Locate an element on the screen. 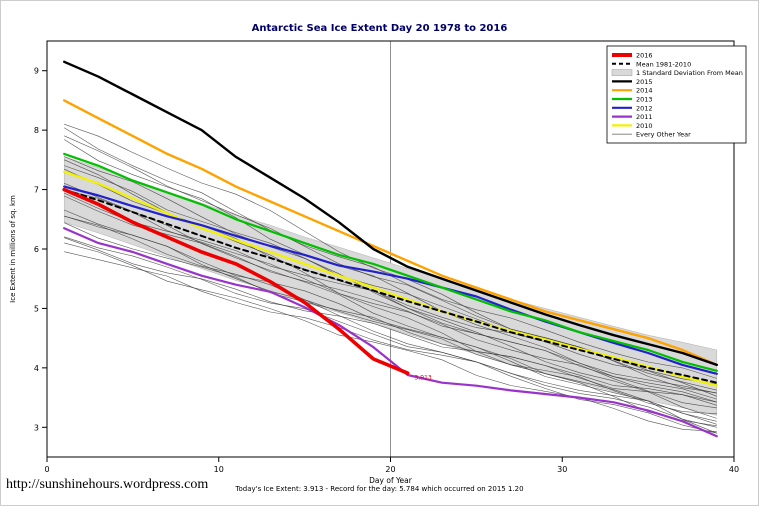 The height and width of the screenshot is (506, 759). y-tick-label: 3 is located at coordinates (36, 427).